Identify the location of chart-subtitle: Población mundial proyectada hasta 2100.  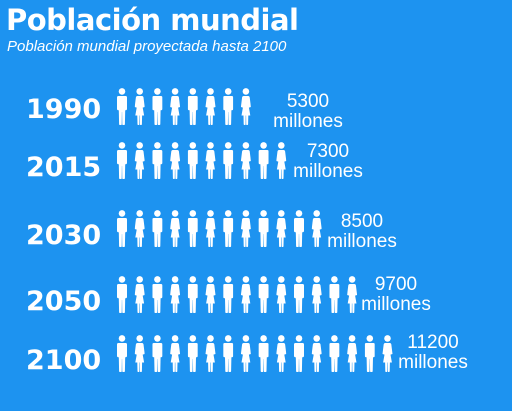
(147, 46).